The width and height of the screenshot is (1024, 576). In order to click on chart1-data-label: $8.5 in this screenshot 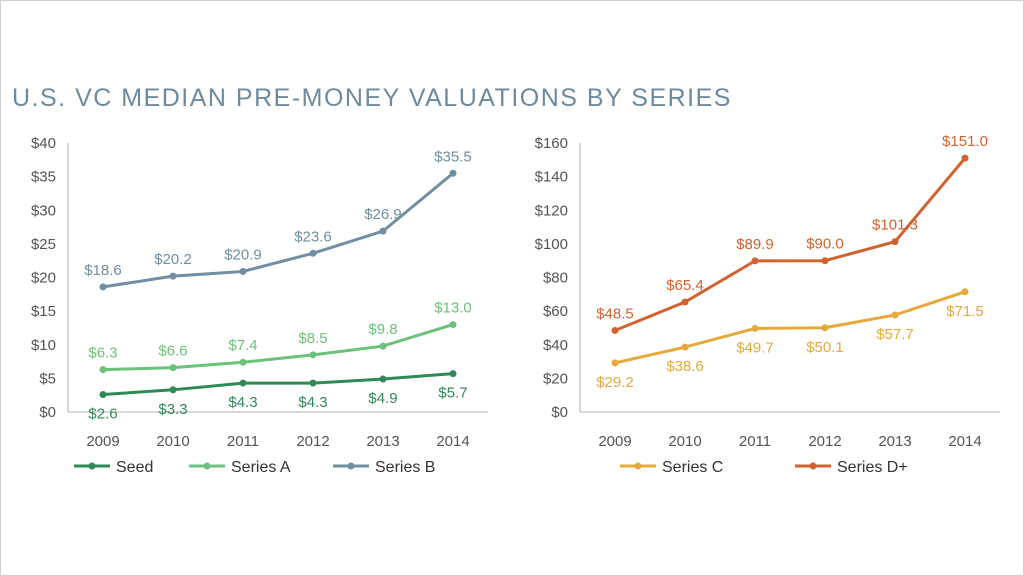, I will do `click(312, 338)`.